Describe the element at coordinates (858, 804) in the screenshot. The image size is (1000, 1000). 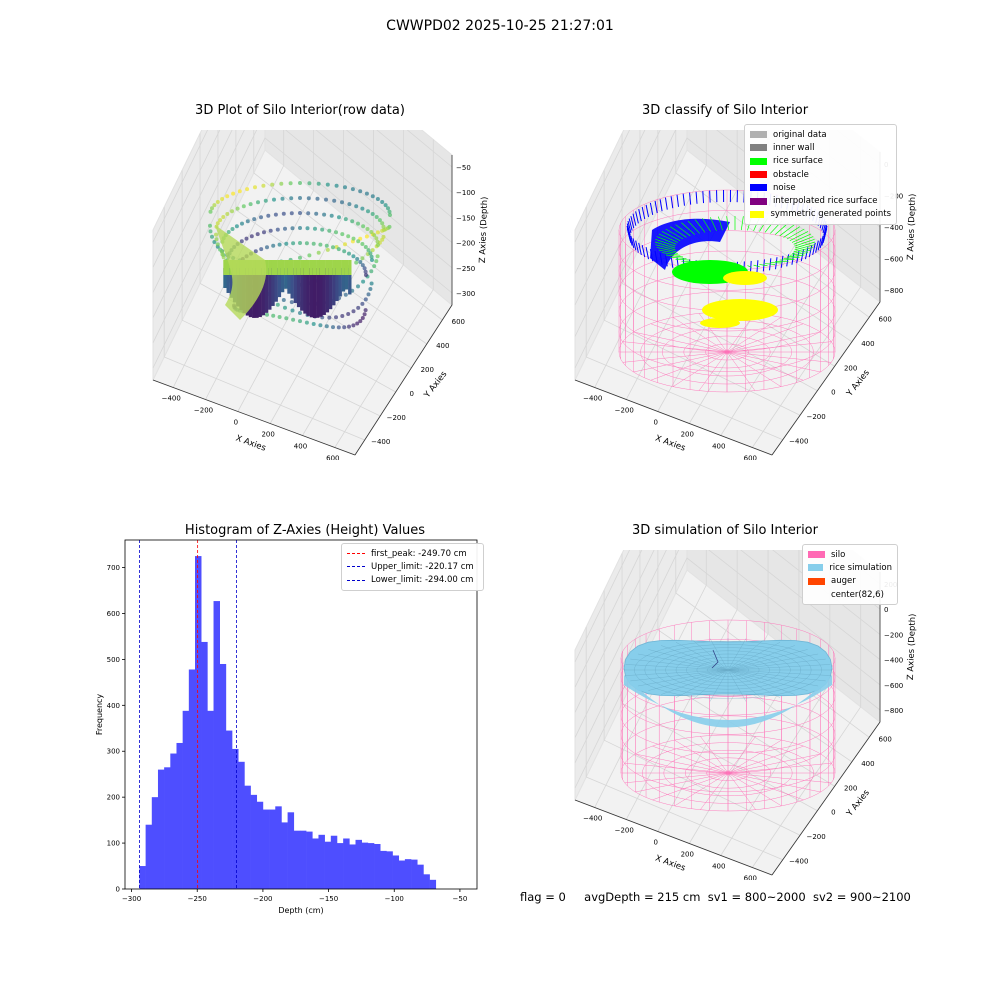
I see `y-axis-label: Y Axies` at that location.